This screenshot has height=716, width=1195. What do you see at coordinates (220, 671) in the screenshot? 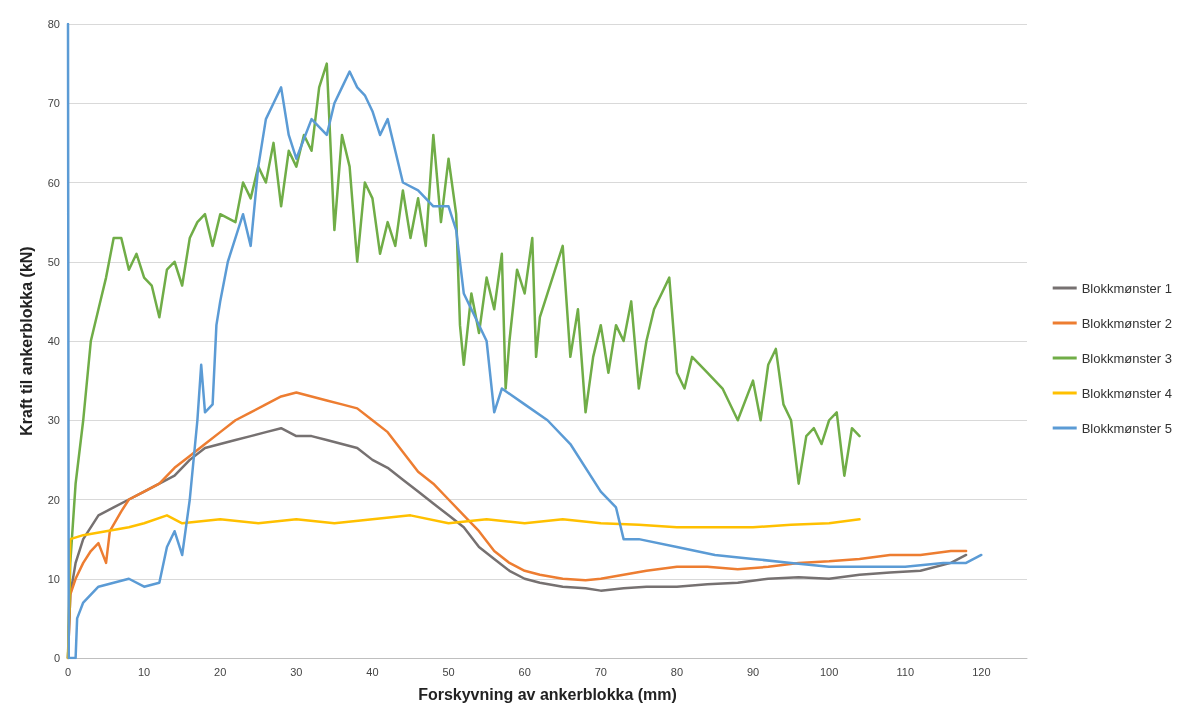
I see `x-tick-label: 20` at bounding box center [220, 671].